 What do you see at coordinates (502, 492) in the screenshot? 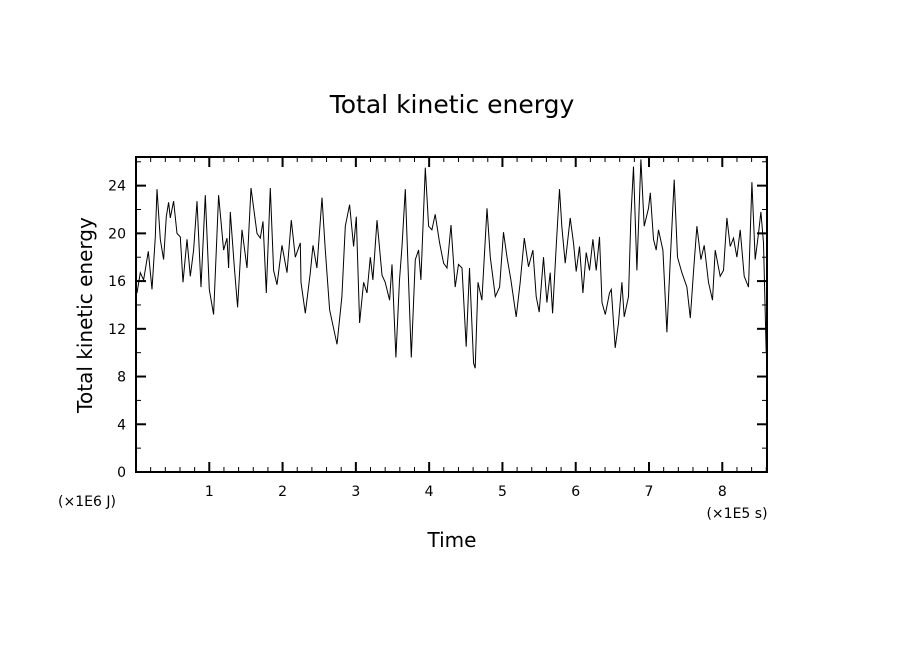
I see `x-tick-label: 5` at bounding box center [502, 492].